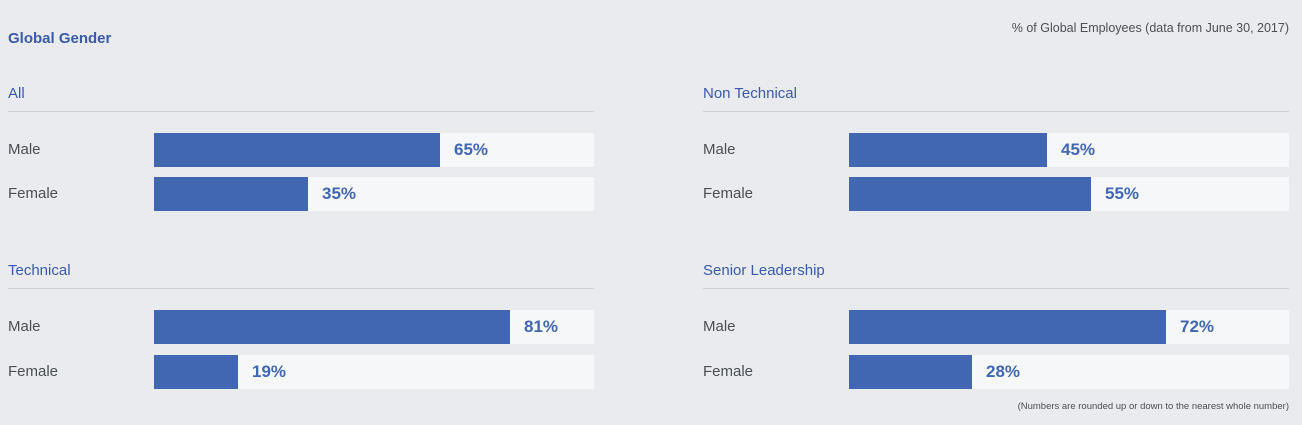 The height and width of the screenshot is (425, 1302). I want to click on bar-row-male: Male 81%, so click(301, 327).